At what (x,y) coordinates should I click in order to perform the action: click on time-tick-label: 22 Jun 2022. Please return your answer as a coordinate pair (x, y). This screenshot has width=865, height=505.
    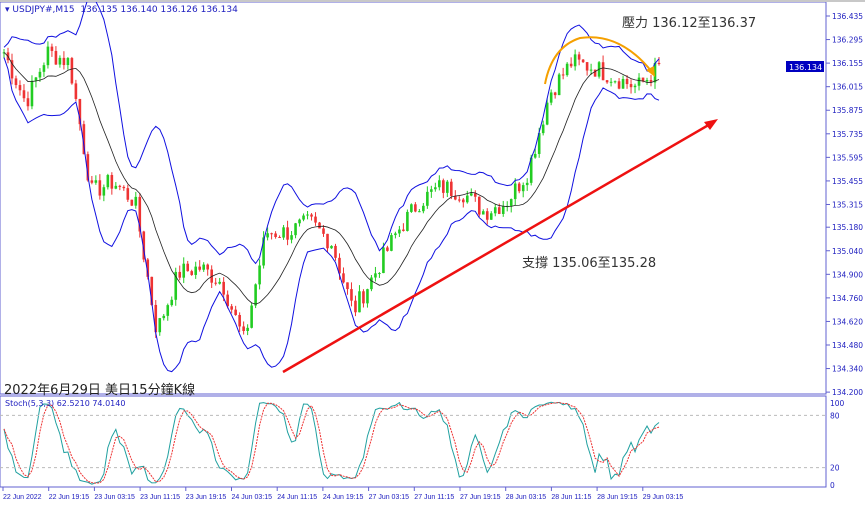
    Looking at the image, I should click on (22, 497).